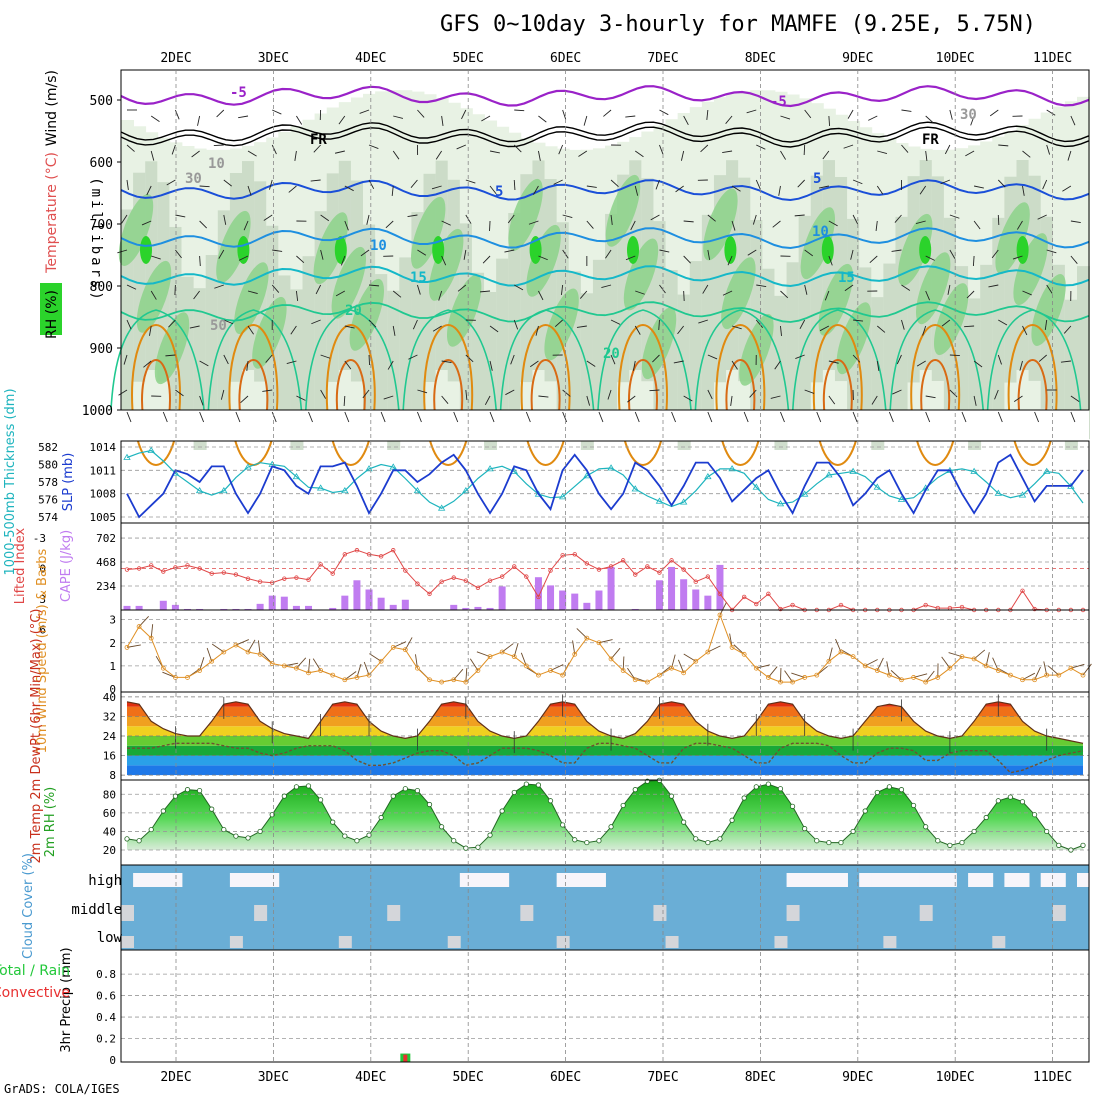 The width and height of the screenshot is (1100, 1100). Describe the element at coordinates (857, 1077) in the screenshot. I see `x-tick-bottom: 9DEC` at that location.